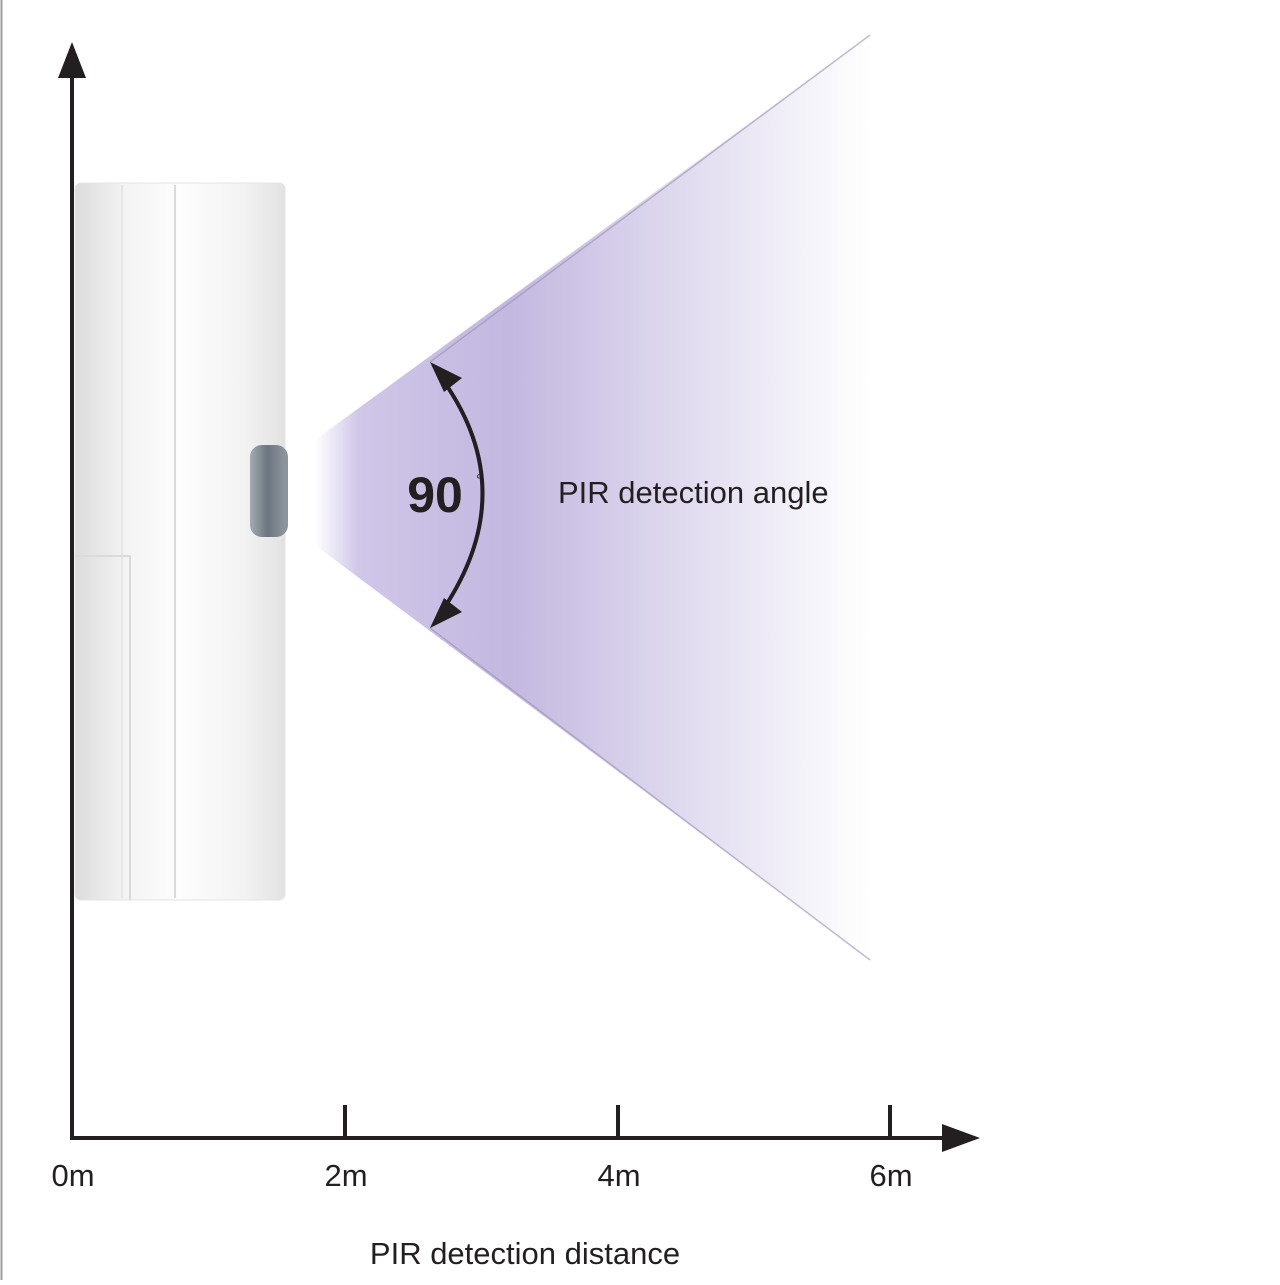  Describe the element at coordinates (345, 1175) in the screenshot. I see `tick-label: 2m` at that location.